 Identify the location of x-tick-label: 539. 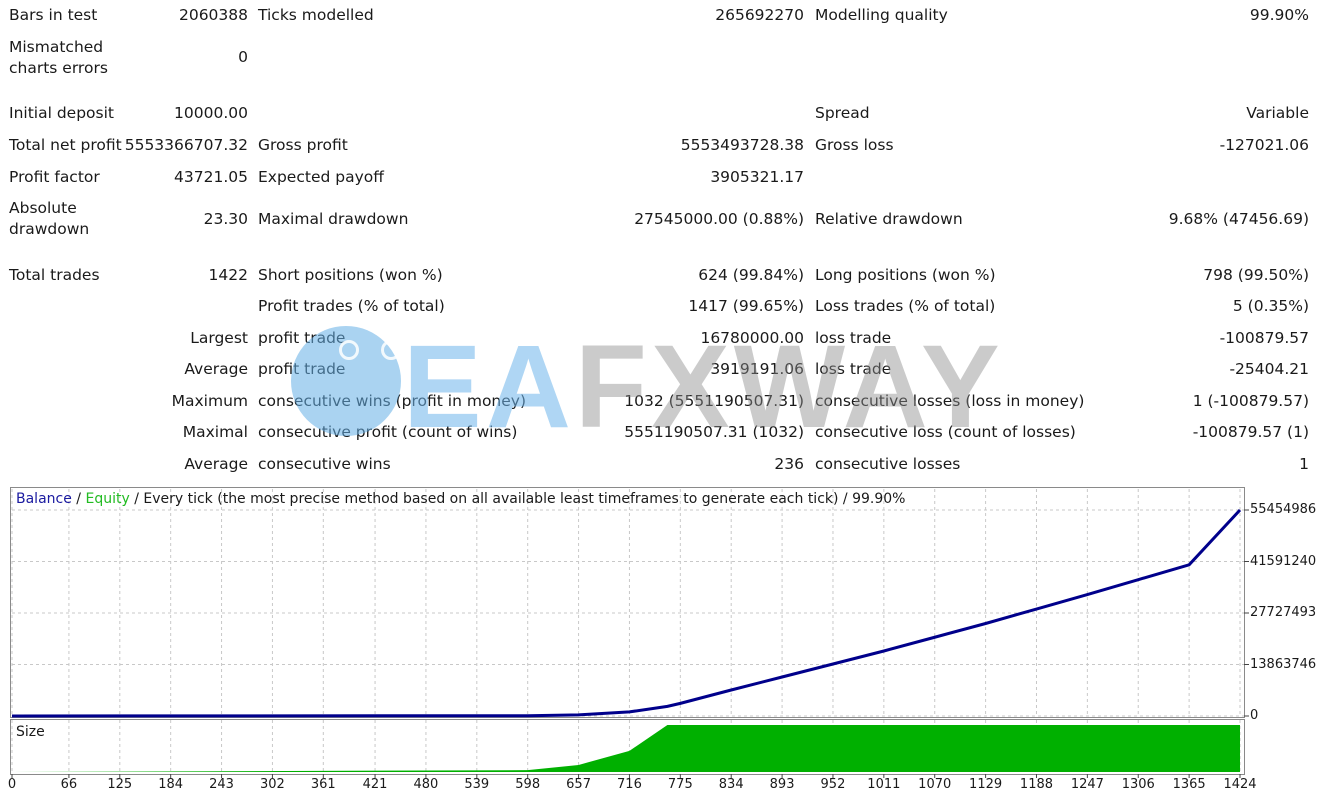
(477, 784).